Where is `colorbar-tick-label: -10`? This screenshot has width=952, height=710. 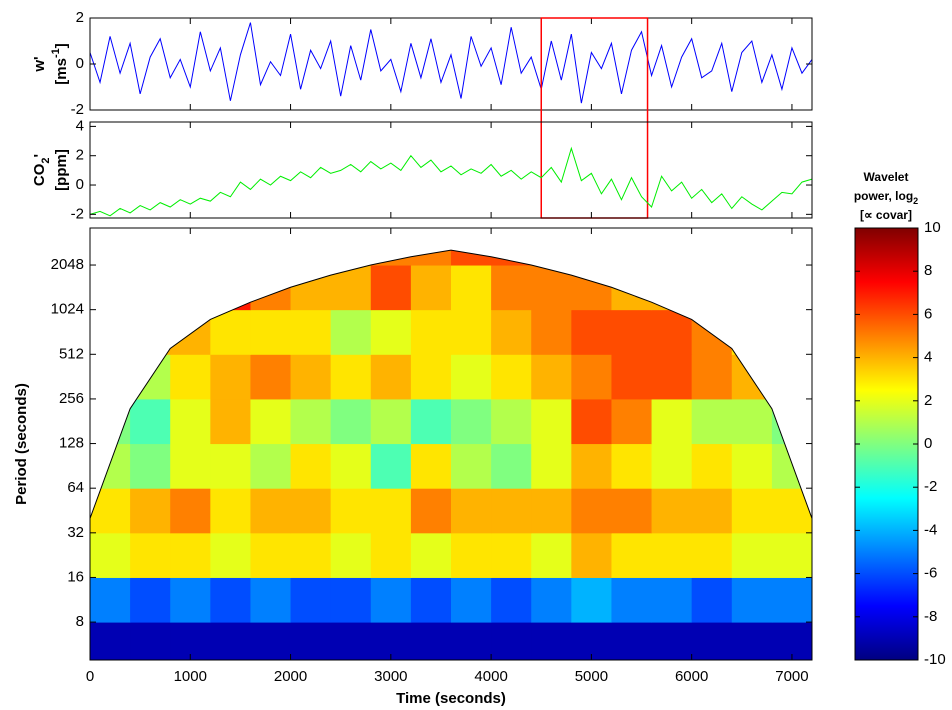
colorbar-tick-label: -10 is located at coordinates (935, 659).